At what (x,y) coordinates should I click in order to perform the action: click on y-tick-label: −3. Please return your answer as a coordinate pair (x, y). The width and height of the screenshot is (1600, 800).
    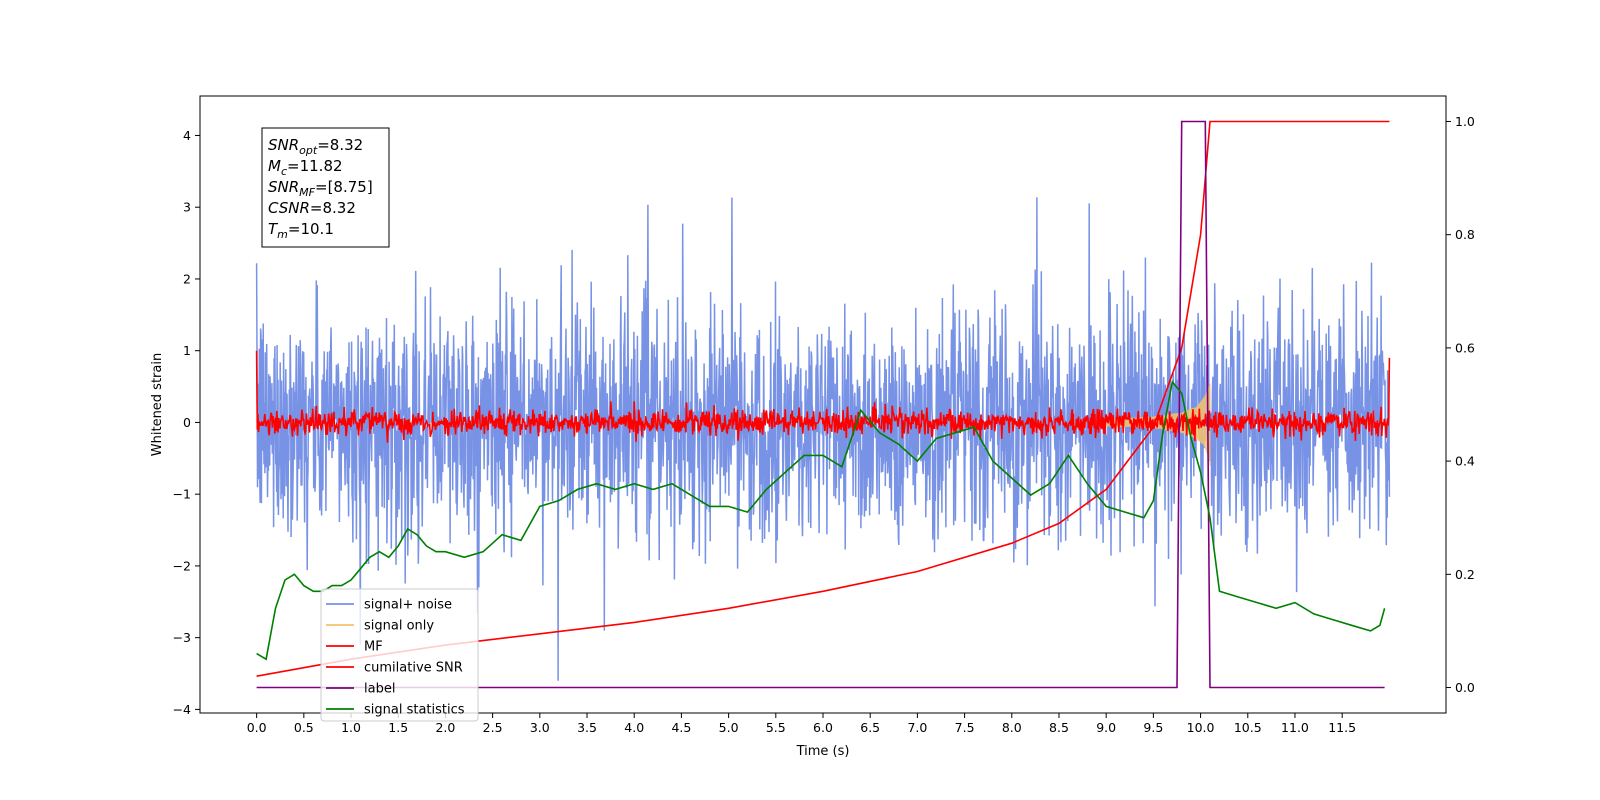
    Looking at the image, I should click on (182, 637).